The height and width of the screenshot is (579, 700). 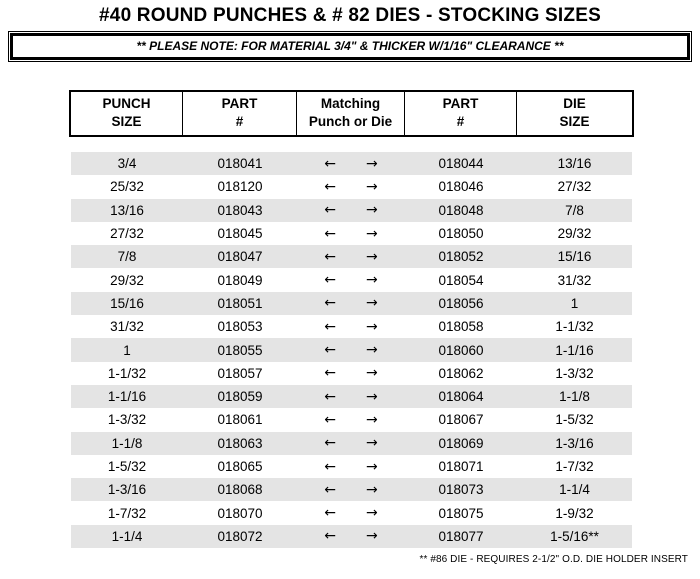 I want to click on punch-size-cell: 3/4, so click(x=127, y=164).